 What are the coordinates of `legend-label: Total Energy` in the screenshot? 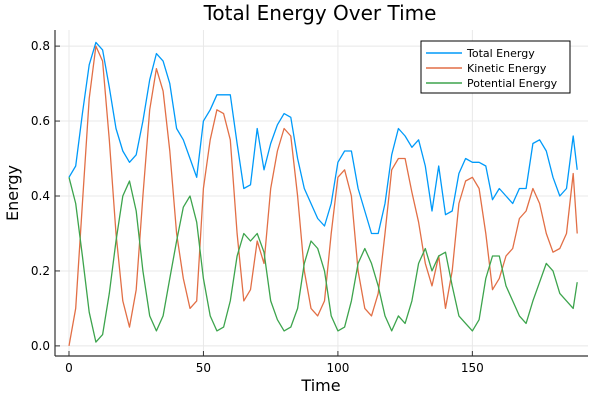 It's located at (500, 53).